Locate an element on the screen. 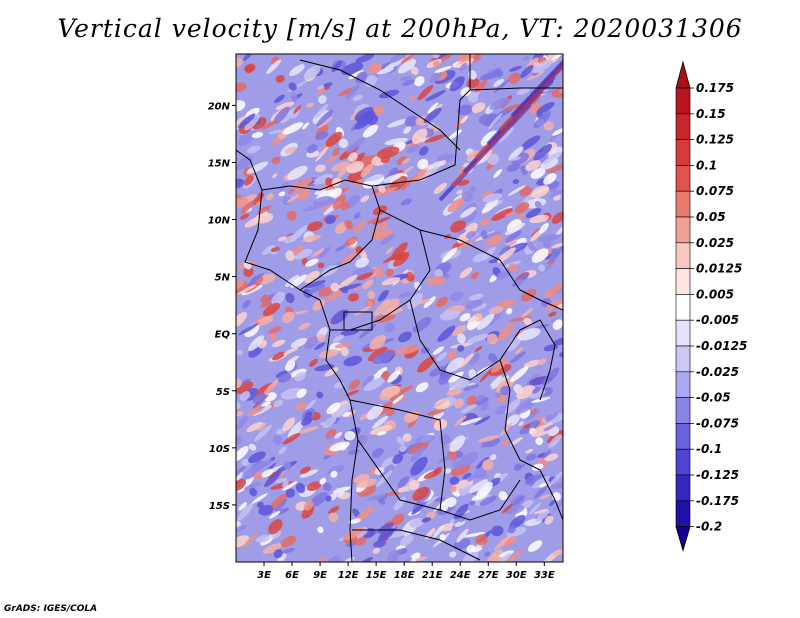 This screenshot has width=800, height=618. lon-tick-label: 6E is located at coordinates (292, 575).